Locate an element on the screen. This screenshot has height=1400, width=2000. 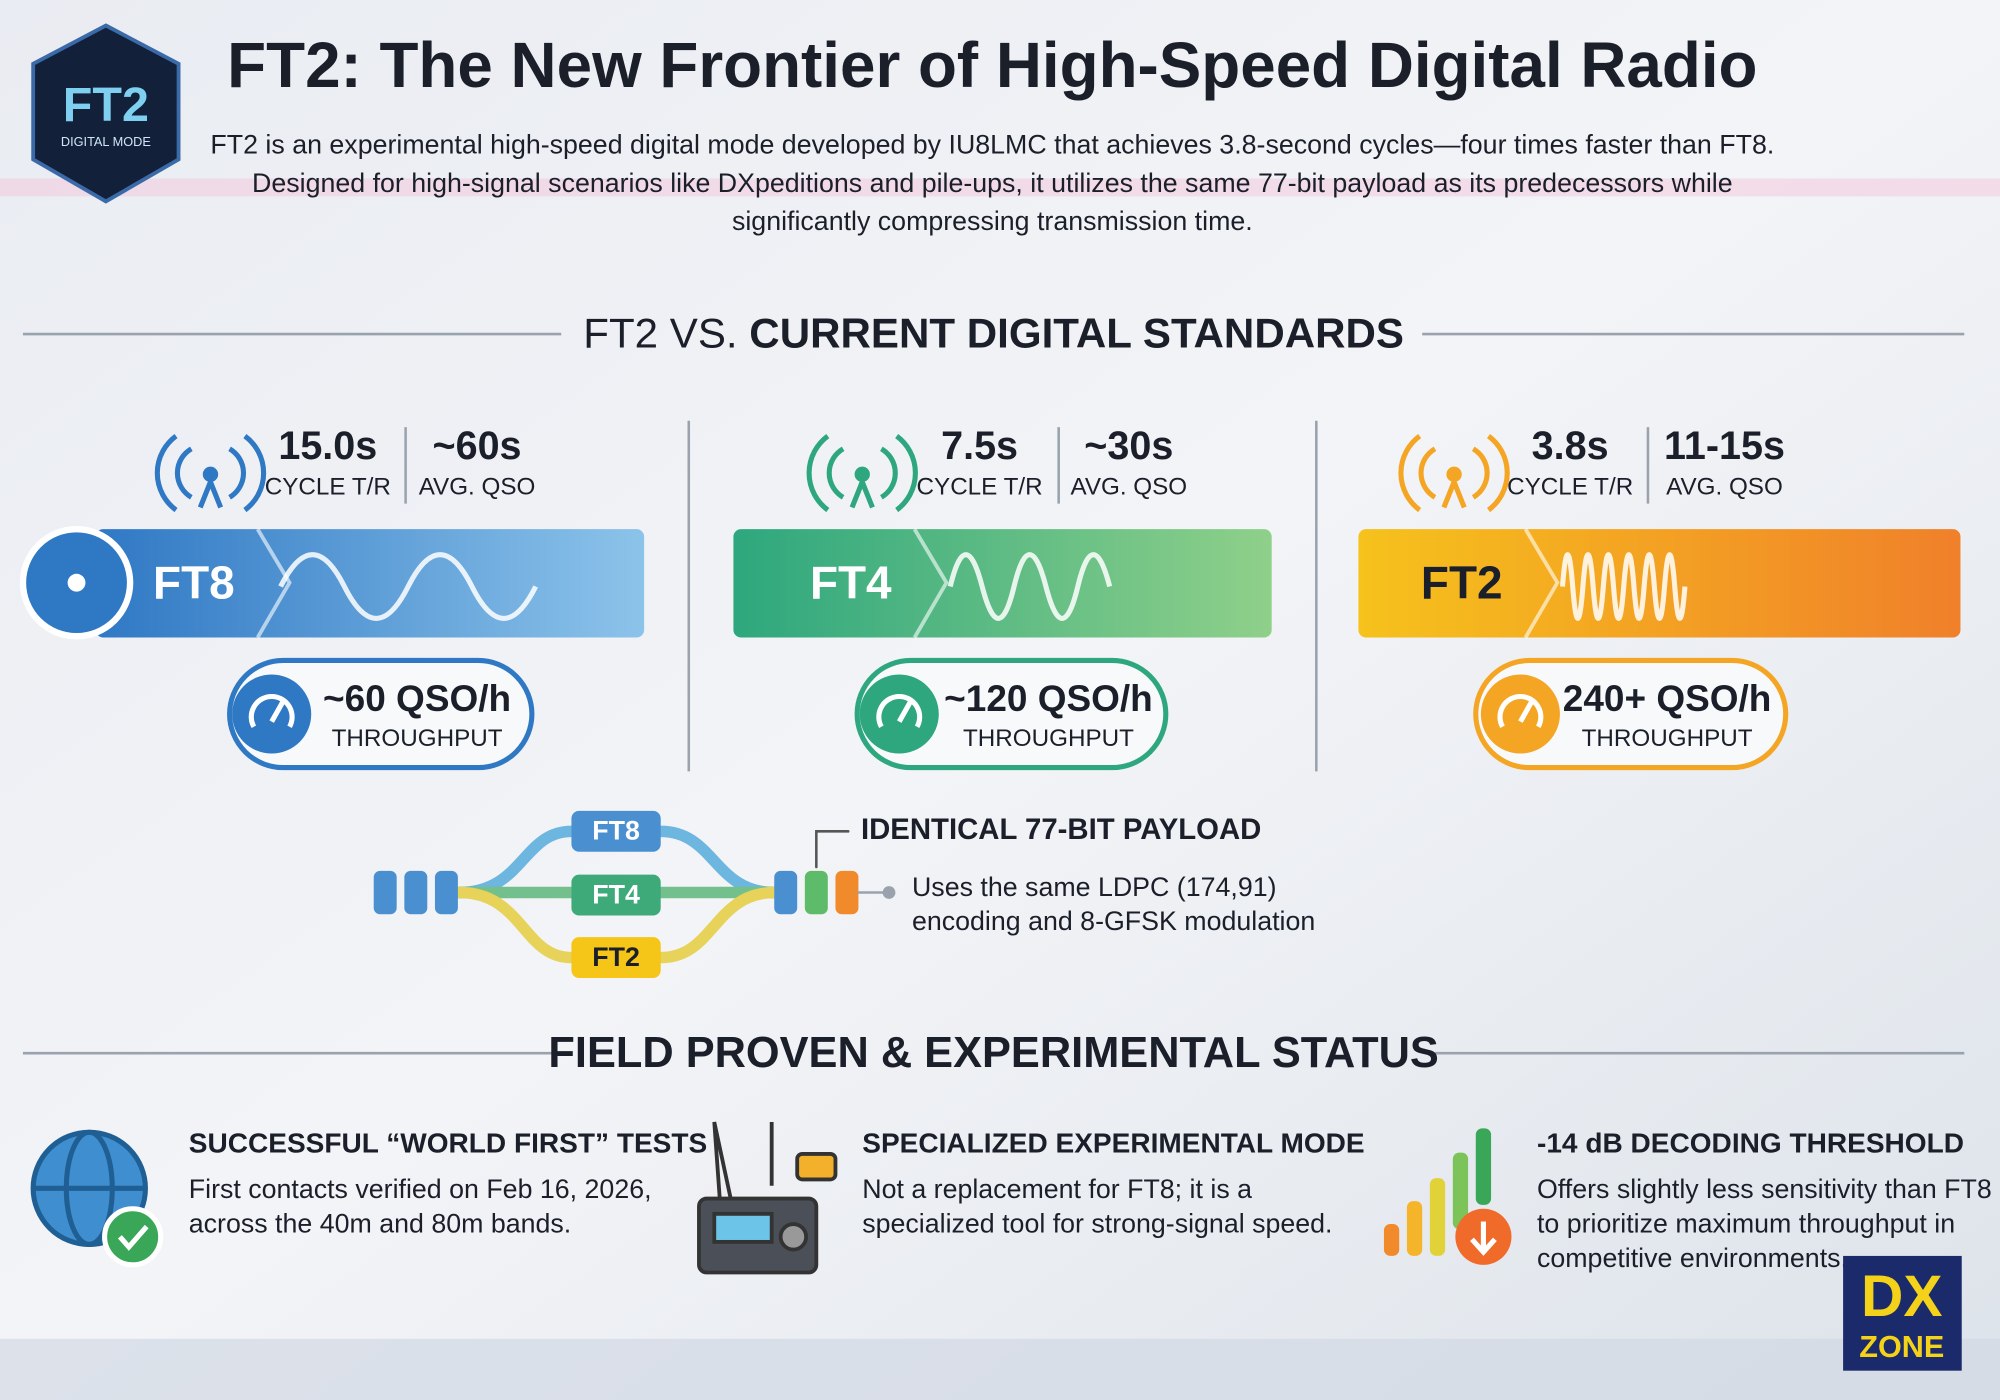
status-text: competitive environments. is located at coordinates (1692, 1258).